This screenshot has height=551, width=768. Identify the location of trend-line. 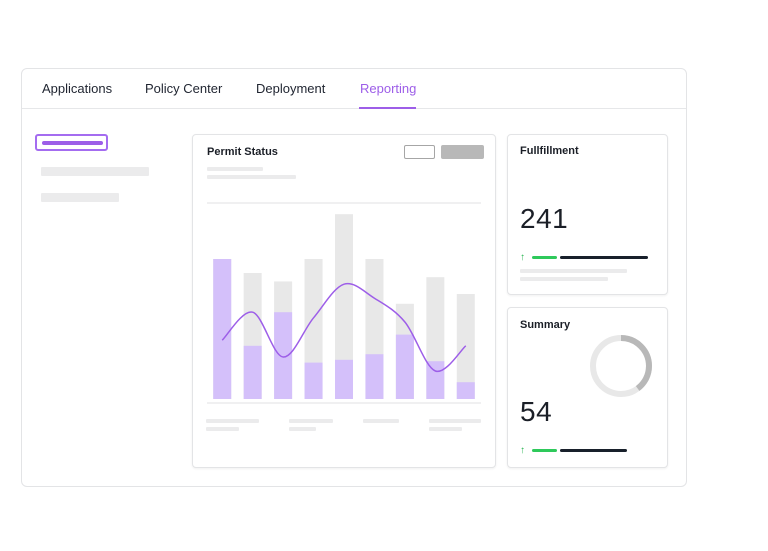
(344, 327).